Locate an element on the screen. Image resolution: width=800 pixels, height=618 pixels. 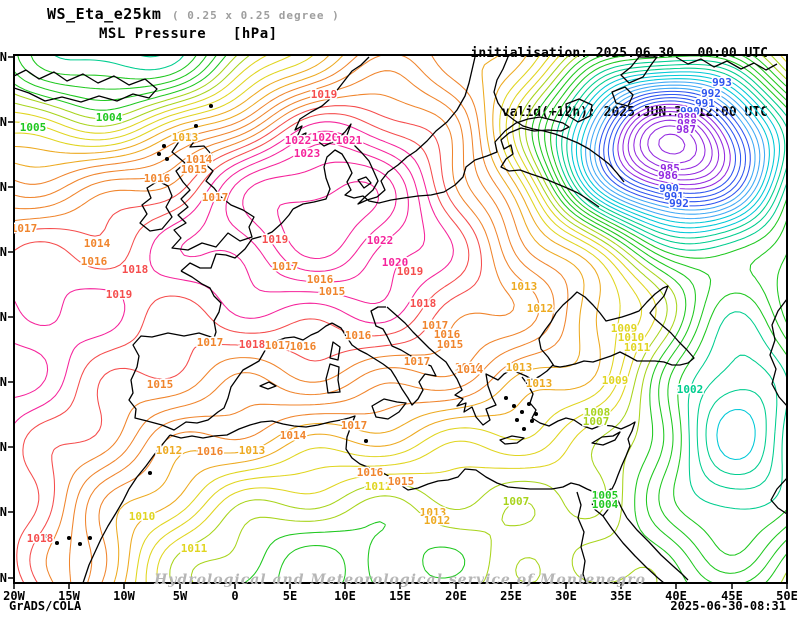
isobar-986hpa is located at coordinates (673, 145).